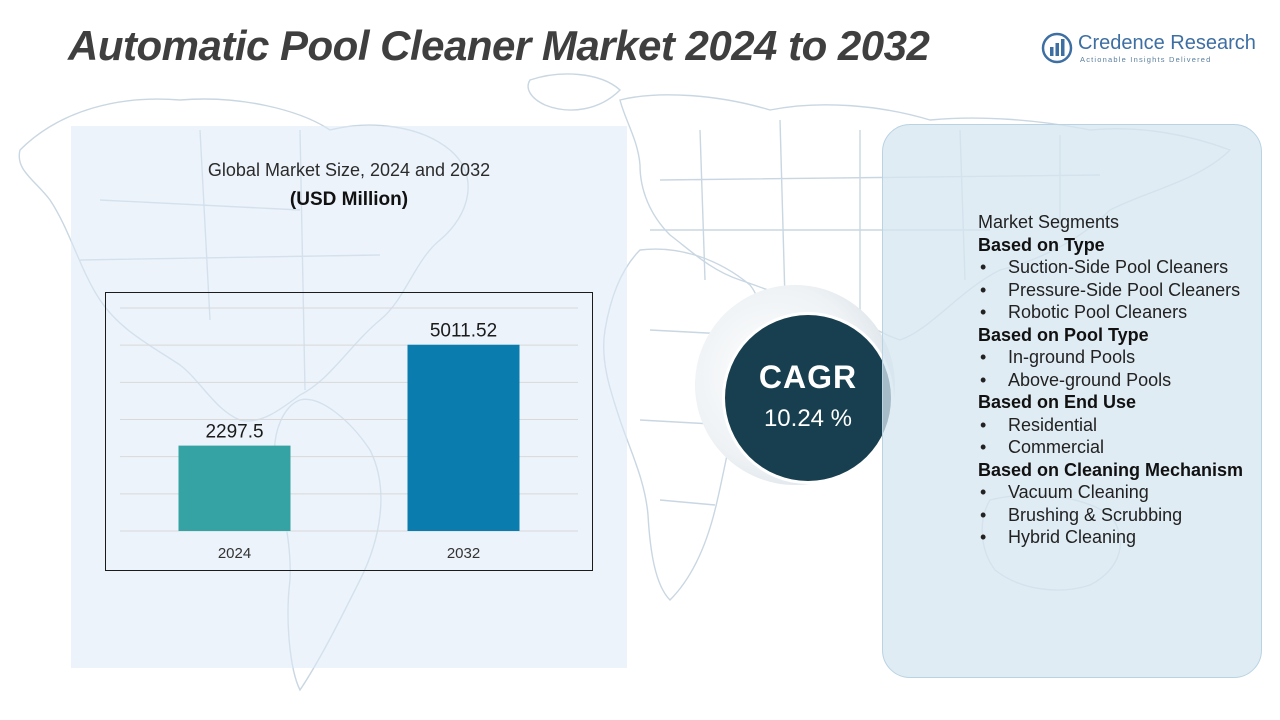  I want to click on segments-title: Market Segments, so click(1049, 222).